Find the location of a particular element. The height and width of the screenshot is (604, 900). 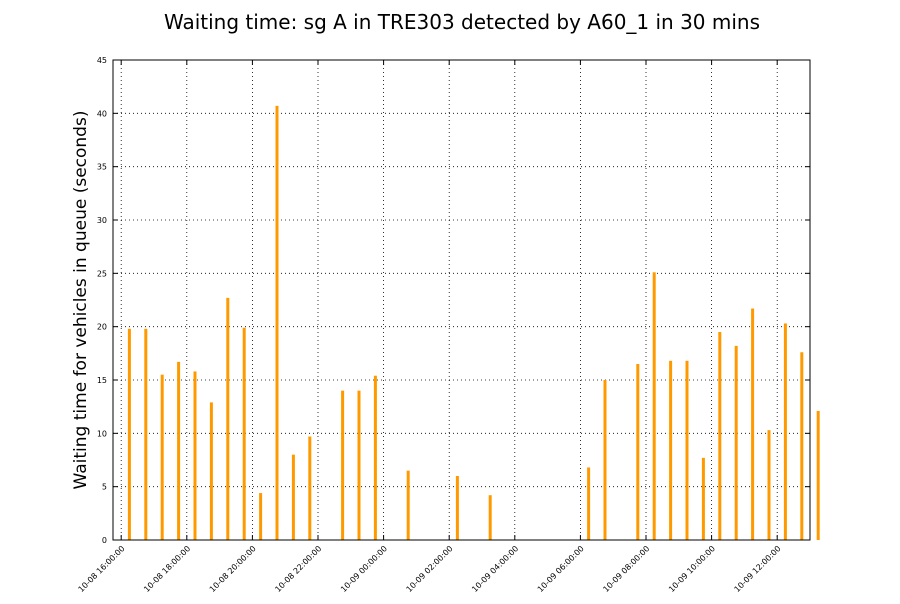

y-tick-label: 30 is located at coordinates (102, 220).